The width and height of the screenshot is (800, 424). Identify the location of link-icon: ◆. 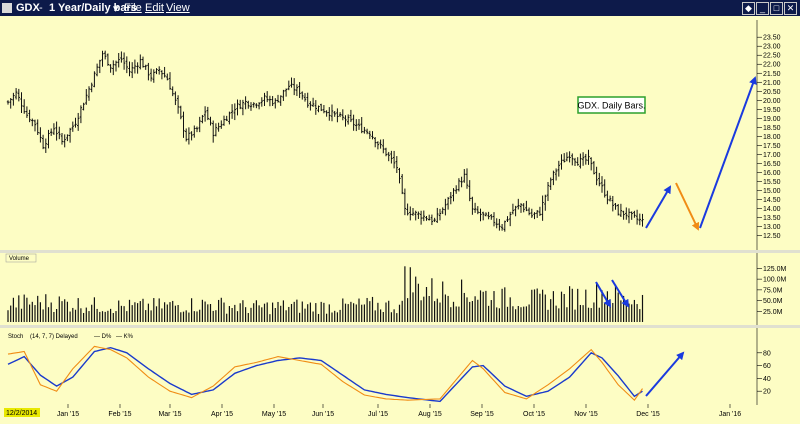
(748, 8).